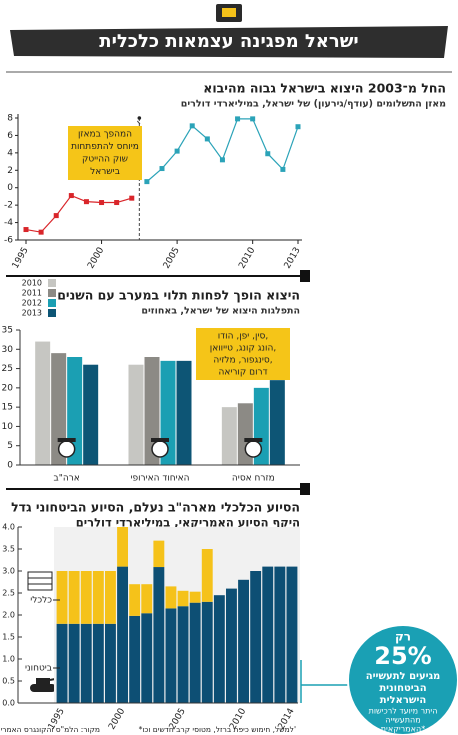  What do you see at coordinates (8, 571) in the screenshot?
I see `y-tick-label: 3.0` at bounding box center [8, 571].